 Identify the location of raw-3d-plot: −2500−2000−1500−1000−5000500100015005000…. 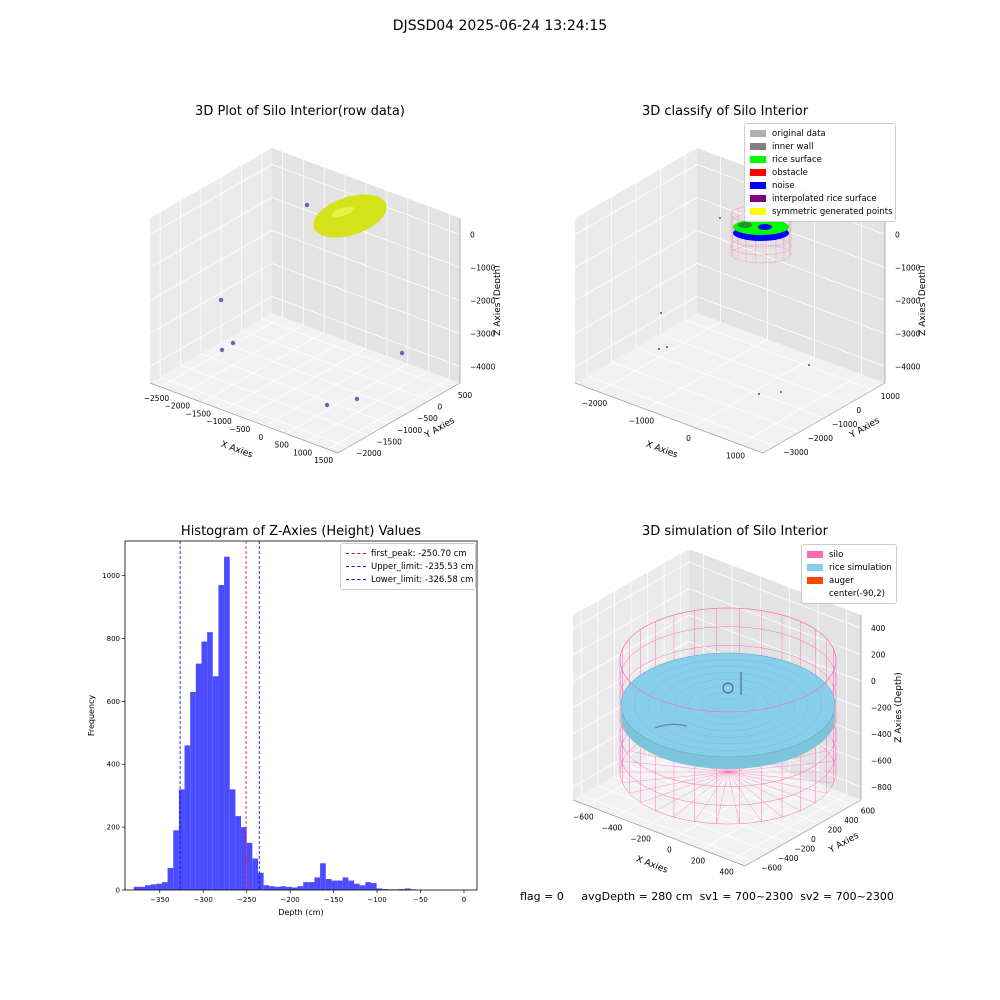
(322, 306).